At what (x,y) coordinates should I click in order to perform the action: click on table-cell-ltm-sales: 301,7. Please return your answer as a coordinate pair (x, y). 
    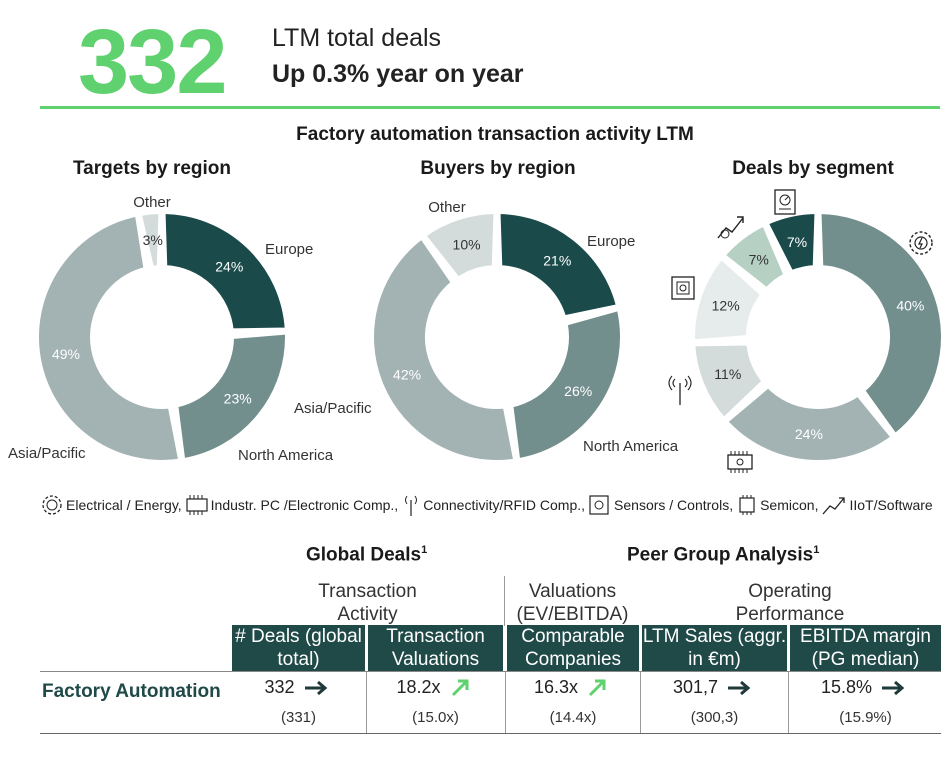
    Looking at the image, I should click on (714, 687).